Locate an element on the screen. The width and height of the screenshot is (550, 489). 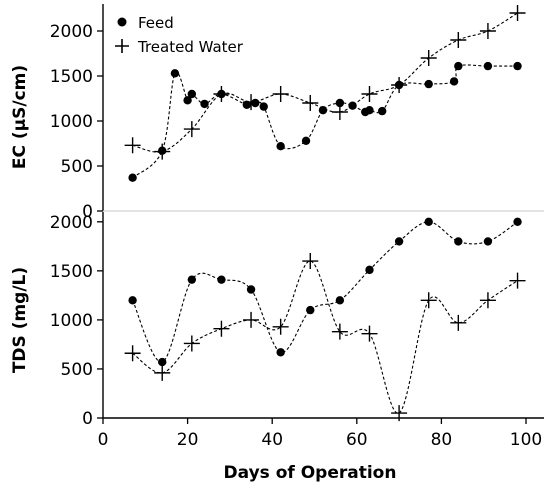
top-y-tick-label: 2000 is located at coordinates (71, 32).